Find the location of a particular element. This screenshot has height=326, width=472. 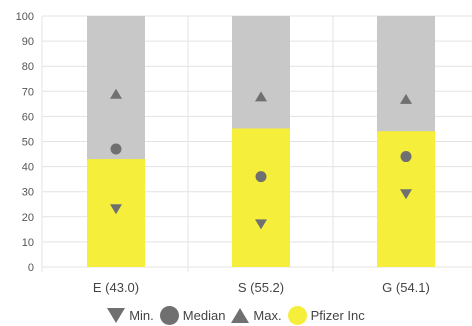

x-axis-labels: E (43.0) S (55.2) G (54.1) is located at coordinates (261, 287).